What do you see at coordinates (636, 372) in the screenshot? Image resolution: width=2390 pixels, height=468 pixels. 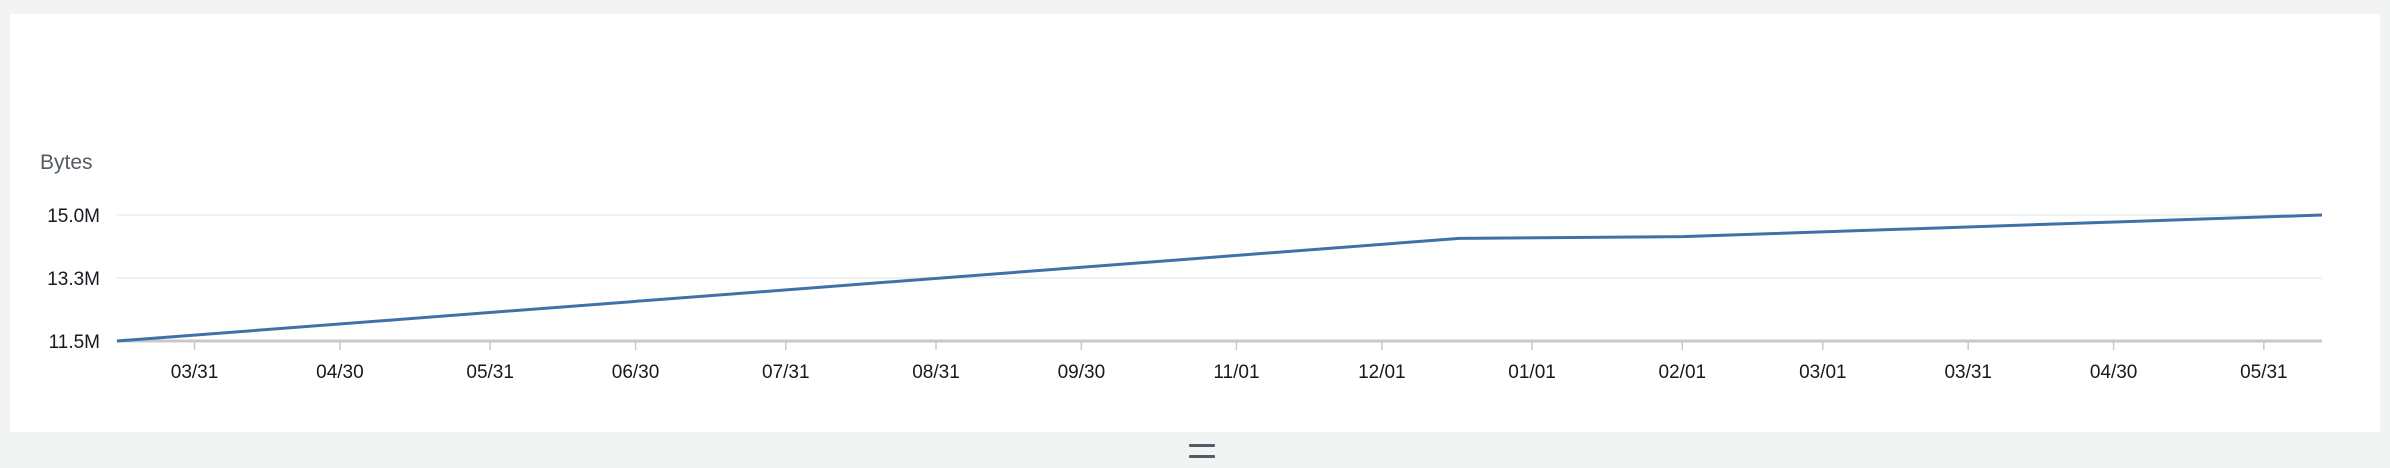 I see `x-tick-label: 06/30` at bounding box center [636, 372].